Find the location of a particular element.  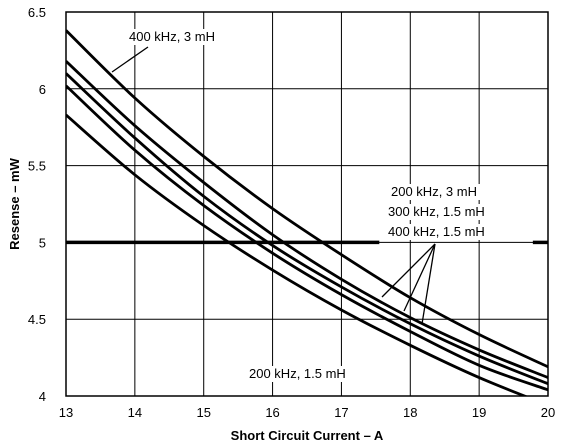

x-tick-label: 15 is located at coordinates (203, 412).